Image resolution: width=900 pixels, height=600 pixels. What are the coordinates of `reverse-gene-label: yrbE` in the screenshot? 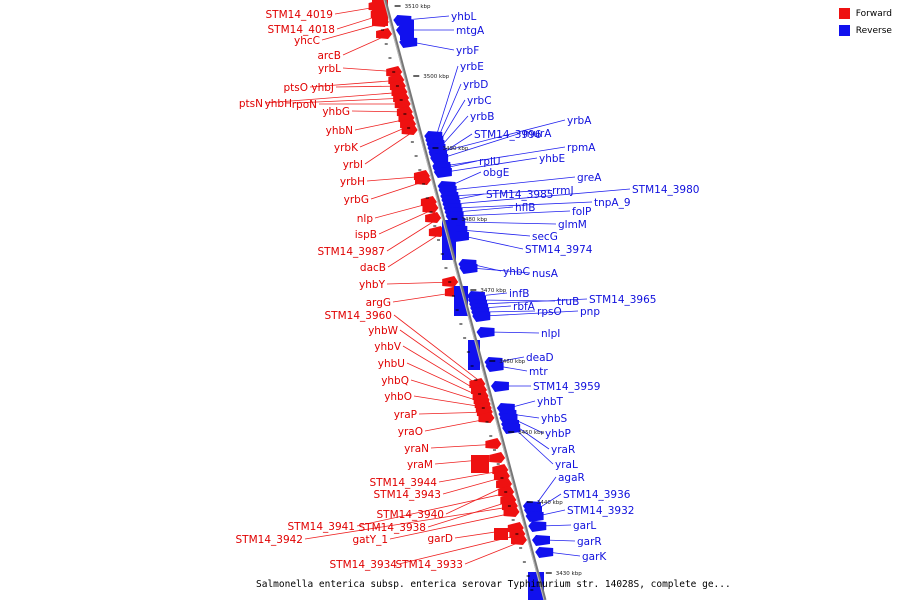 It's located at (472, 67).